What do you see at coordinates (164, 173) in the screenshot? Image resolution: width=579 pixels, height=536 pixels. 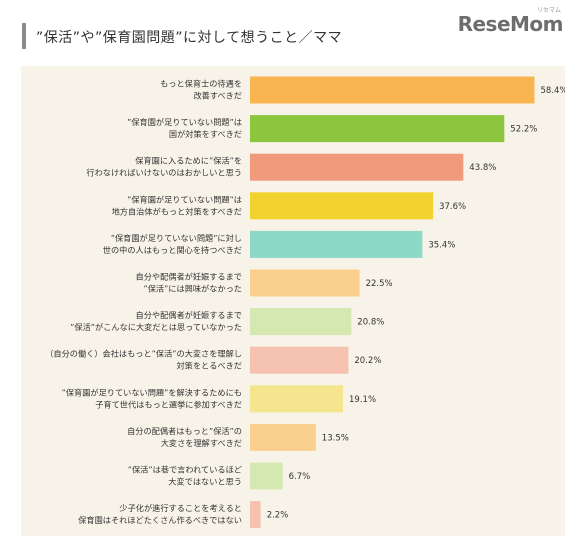 I see `category-label-line: 行わなければいけないのはおかしいと思う` at bounding box center [164, 173].